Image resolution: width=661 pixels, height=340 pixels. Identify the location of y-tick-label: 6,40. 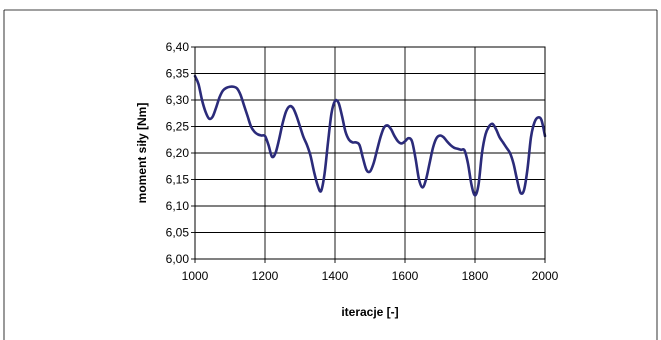
(178, 47).